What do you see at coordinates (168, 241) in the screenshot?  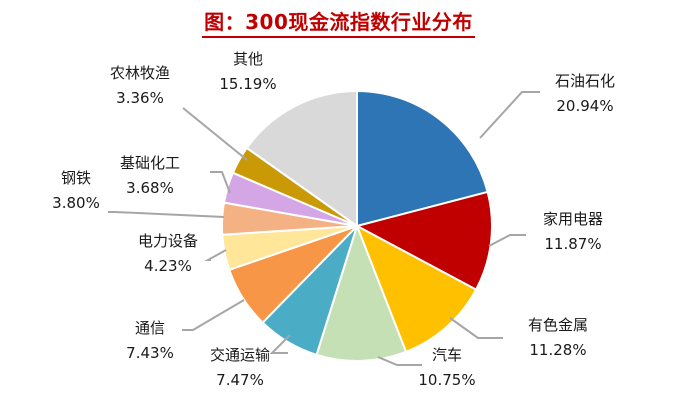 I see `slice-label-7: 电力设备` at bounding box center [168, 241].